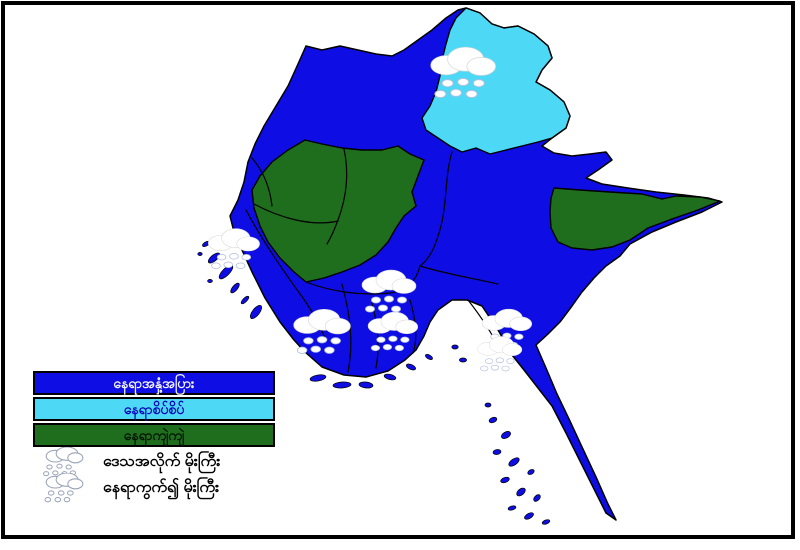 This screenshot has height=550, width=800. I want to click on legend-item-regional-heavy-rain: ဒေသအလိုက် မိုးကြီး, so click(173, 461).